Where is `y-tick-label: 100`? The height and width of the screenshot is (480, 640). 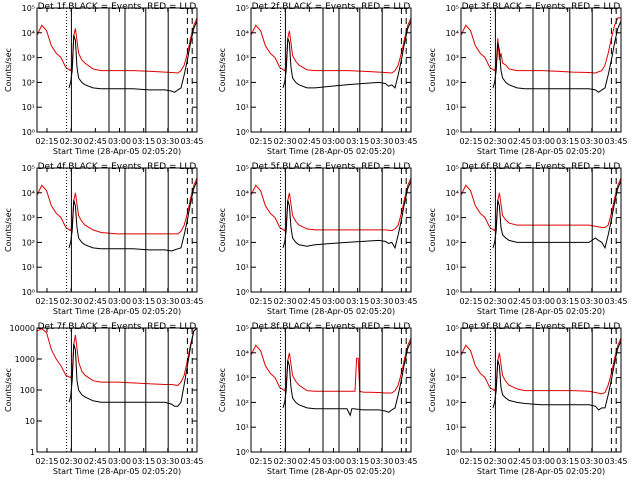
y-tick-label: 100 is located at coordinates (27, 390).